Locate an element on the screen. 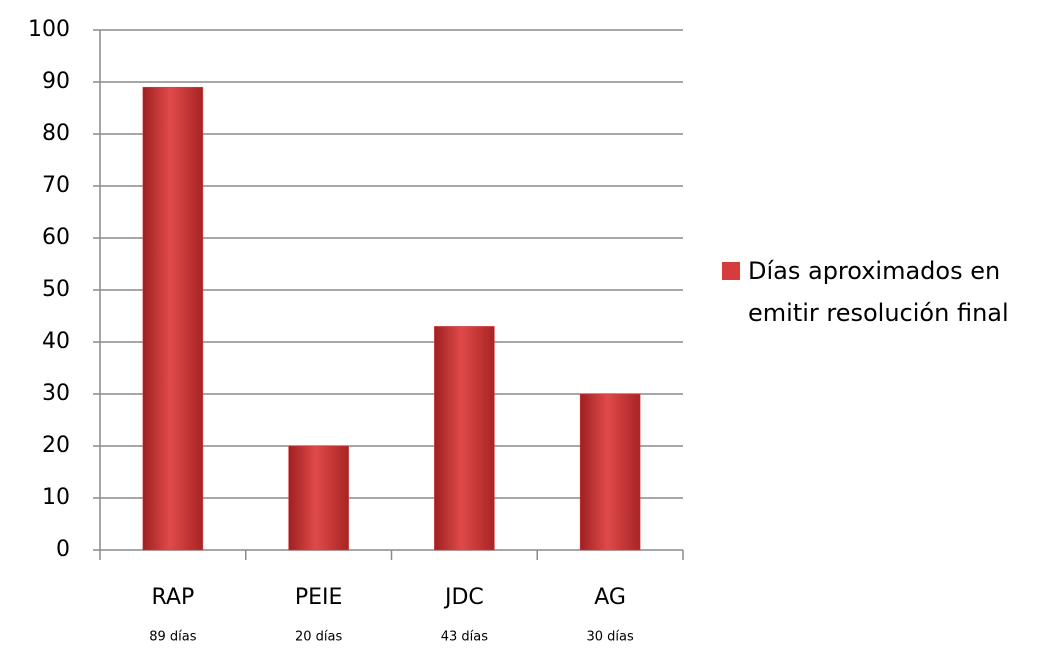 Image resolution: width=1064 pixels, height=648 pixels. x-tick-label: PEIE is located at coordinates (319, 597).